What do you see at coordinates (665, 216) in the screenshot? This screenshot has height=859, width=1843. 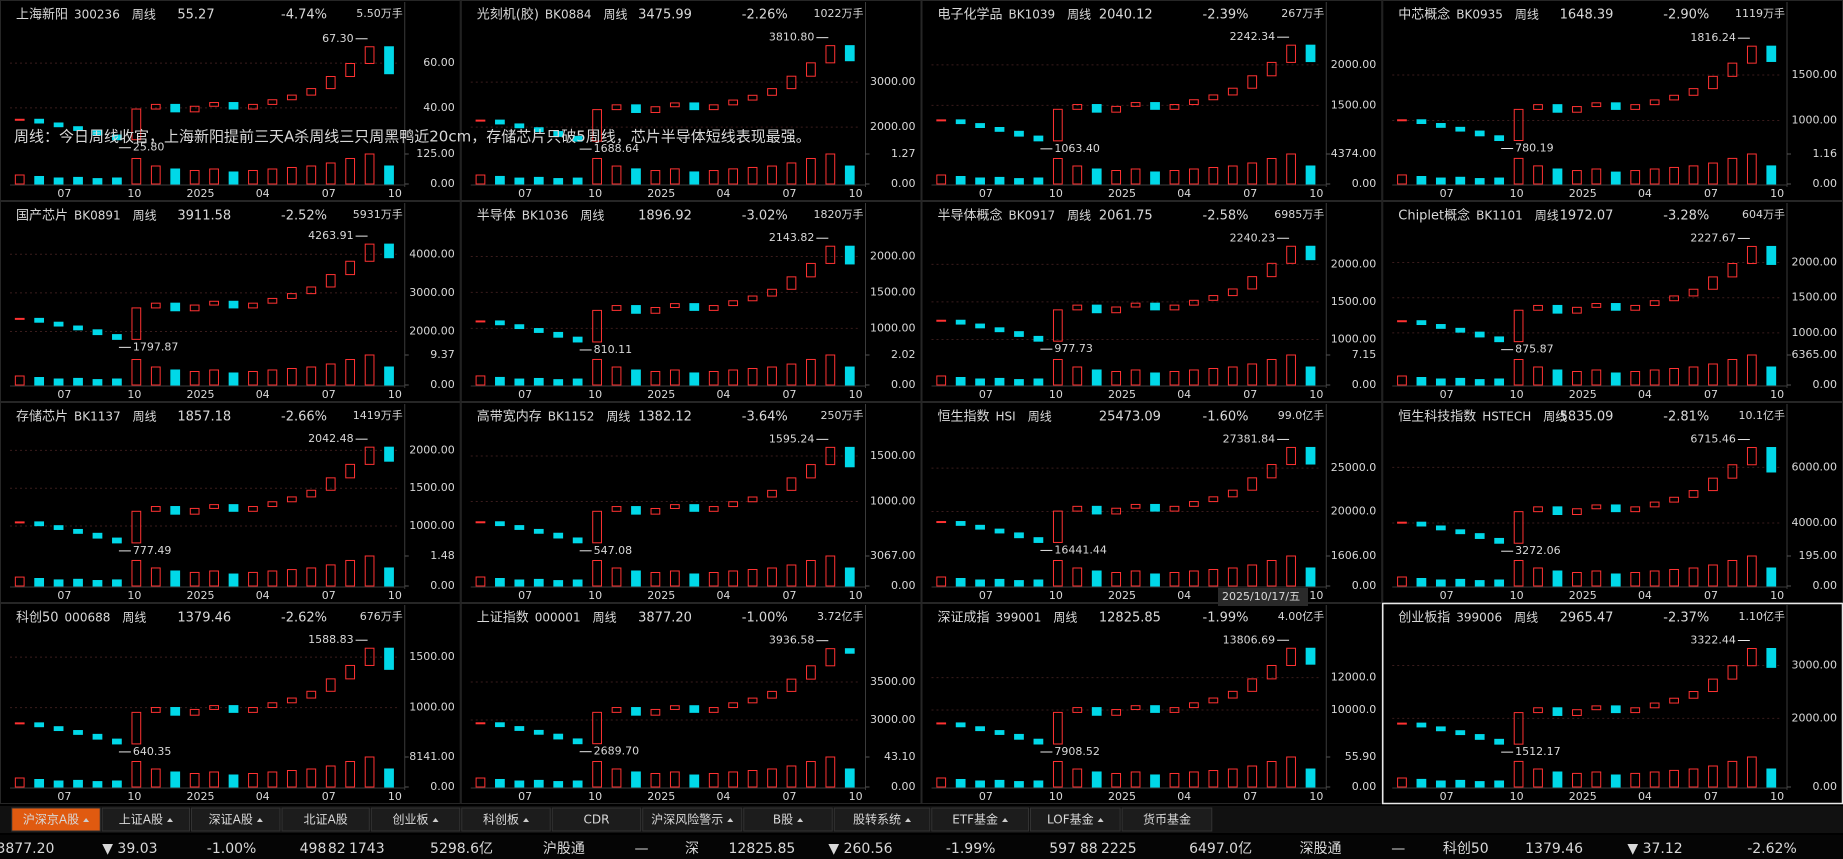 I see `panel-price: 1896.92` at bounding box center [665, 216].